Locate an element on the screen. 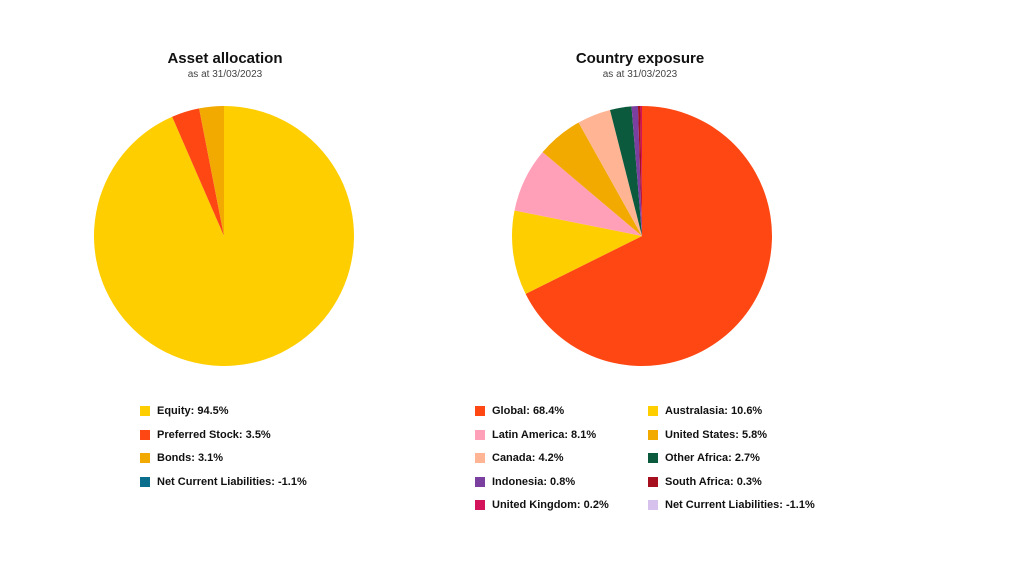  chart-title: Asset allocation is located at coordinates (225, 58).